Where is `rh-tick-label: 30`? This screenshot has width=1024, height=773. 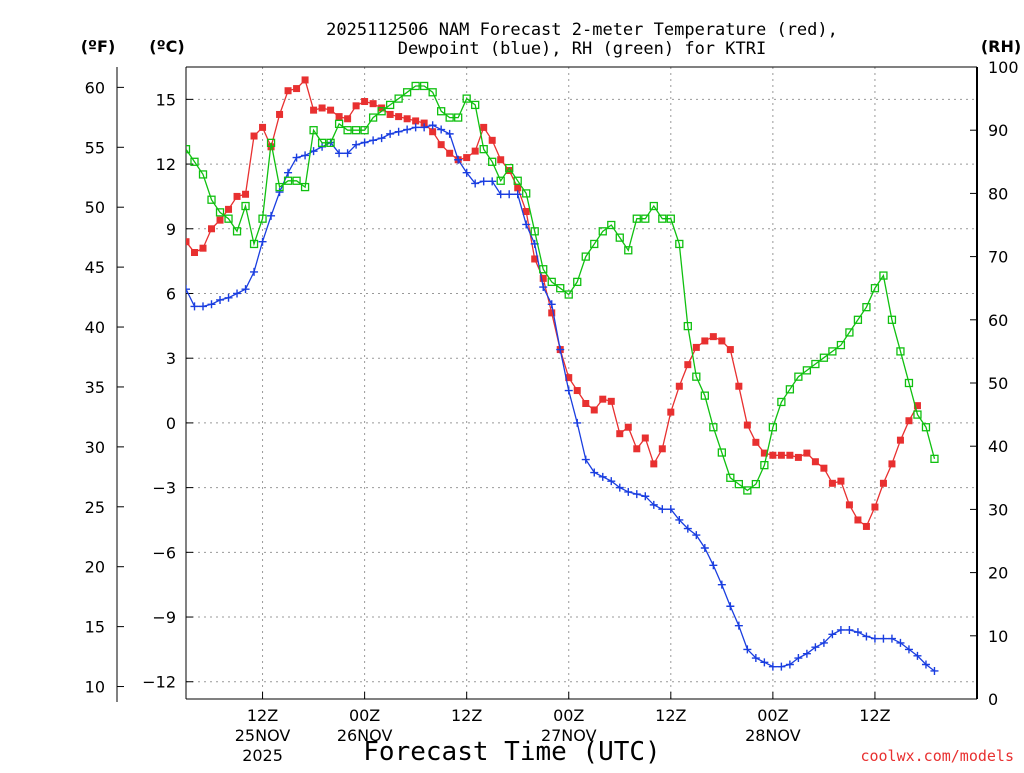 rh-tick-label: 30 is located at coordinates (998, 509).